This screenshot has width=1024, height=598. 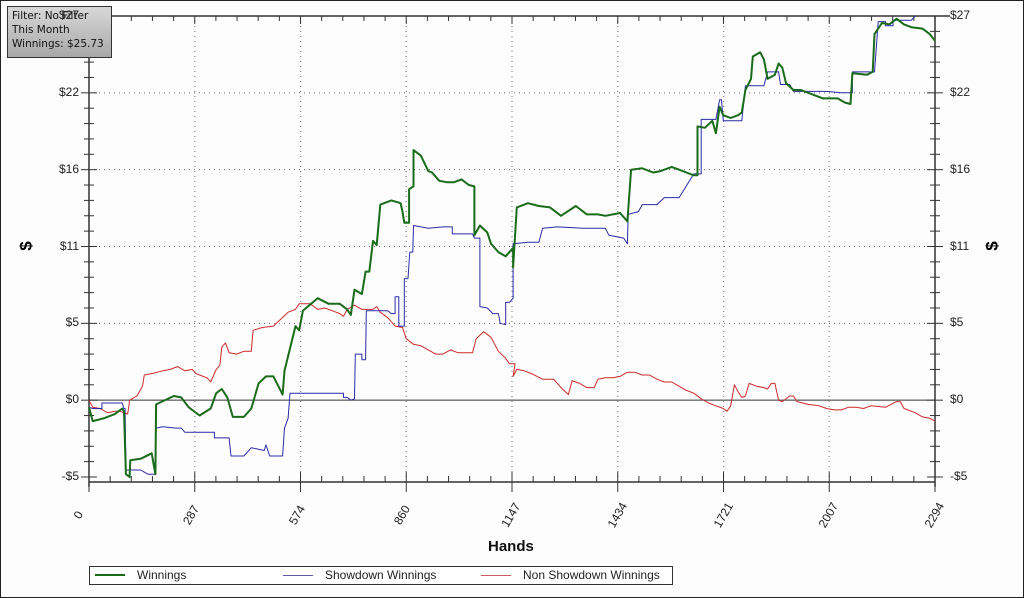 What do you see at coordinates (69, 245) in the screenshot?
I see `y-tick-label-left: $11` at bounding box center [69, 245].